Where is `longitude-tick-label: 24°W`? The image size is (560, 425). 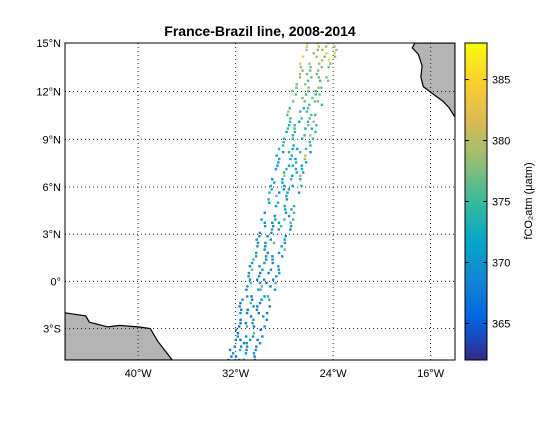 longitude-tick-label: 24°W is located at coordinates (334, 374).